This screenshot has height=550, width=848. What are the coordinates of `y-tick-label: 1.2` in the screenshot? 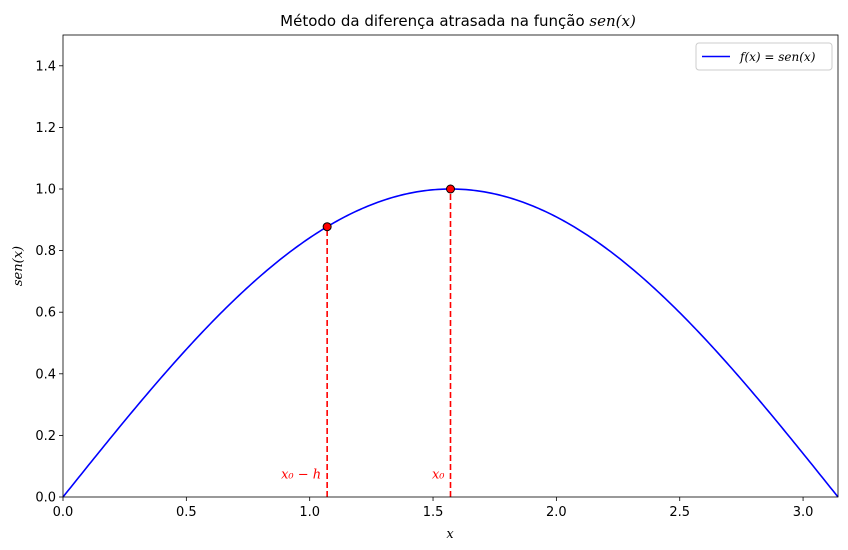 It's located at (45, 128).